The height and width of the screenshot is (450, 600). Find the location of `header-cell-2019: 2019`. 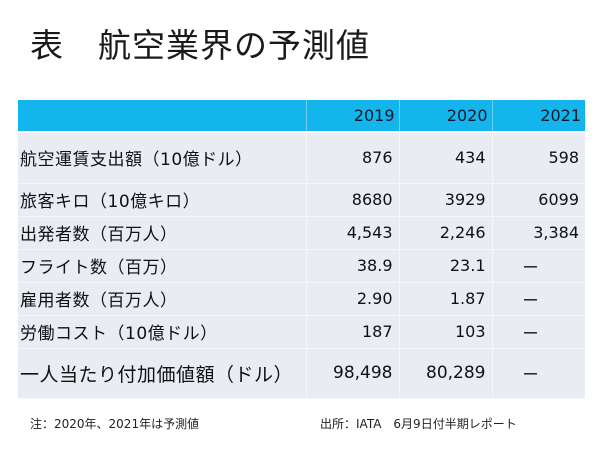

header-cell-2019: 2019 is located at coordinates (353, 116).